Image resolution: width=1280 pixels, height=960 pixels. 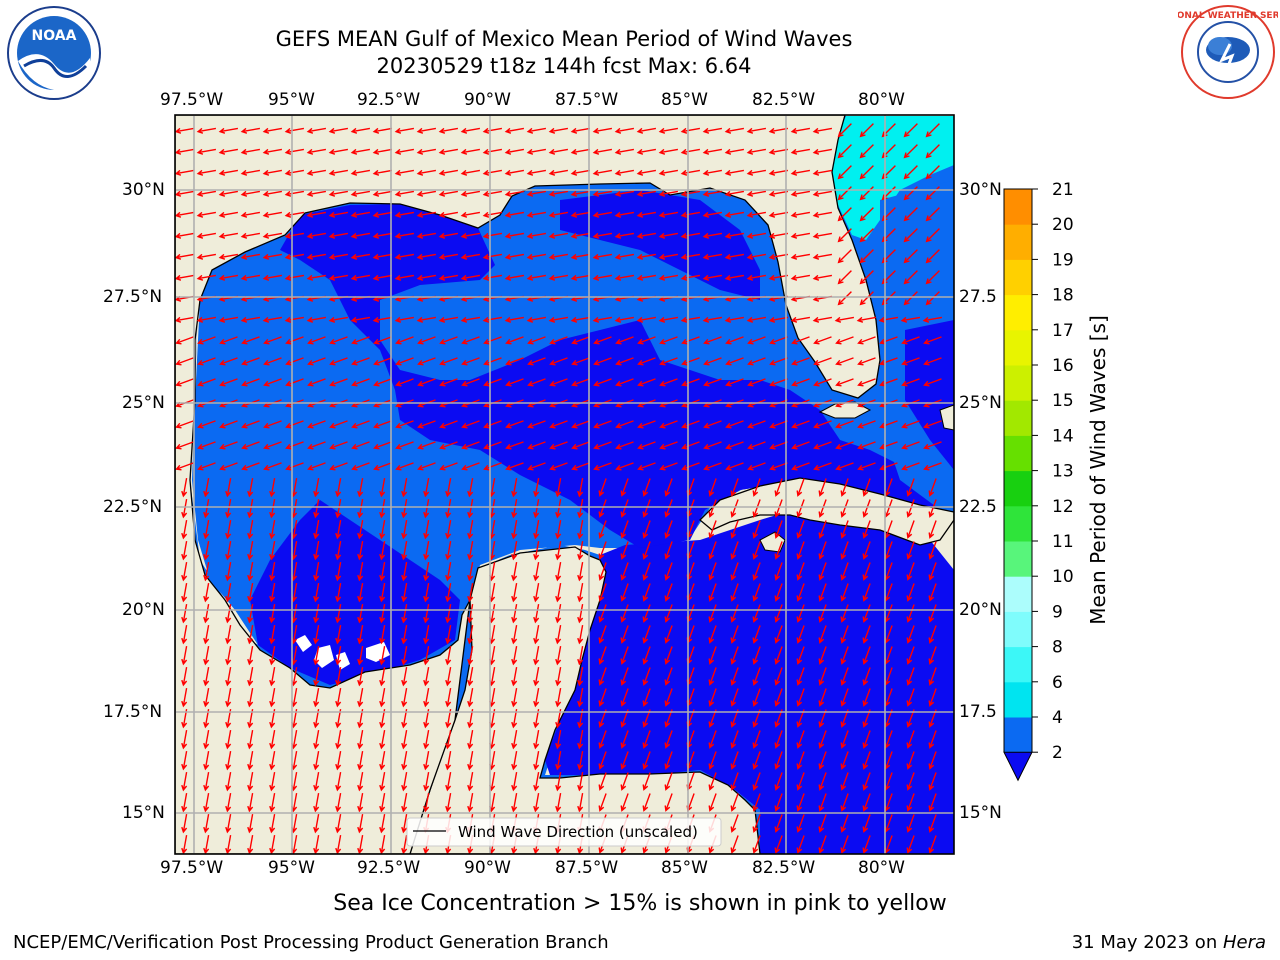 What do you see at coordinates (143, 610) in the screenshot?
I see `lat-tick-left: 20°N` at bounding box center [143, 610].